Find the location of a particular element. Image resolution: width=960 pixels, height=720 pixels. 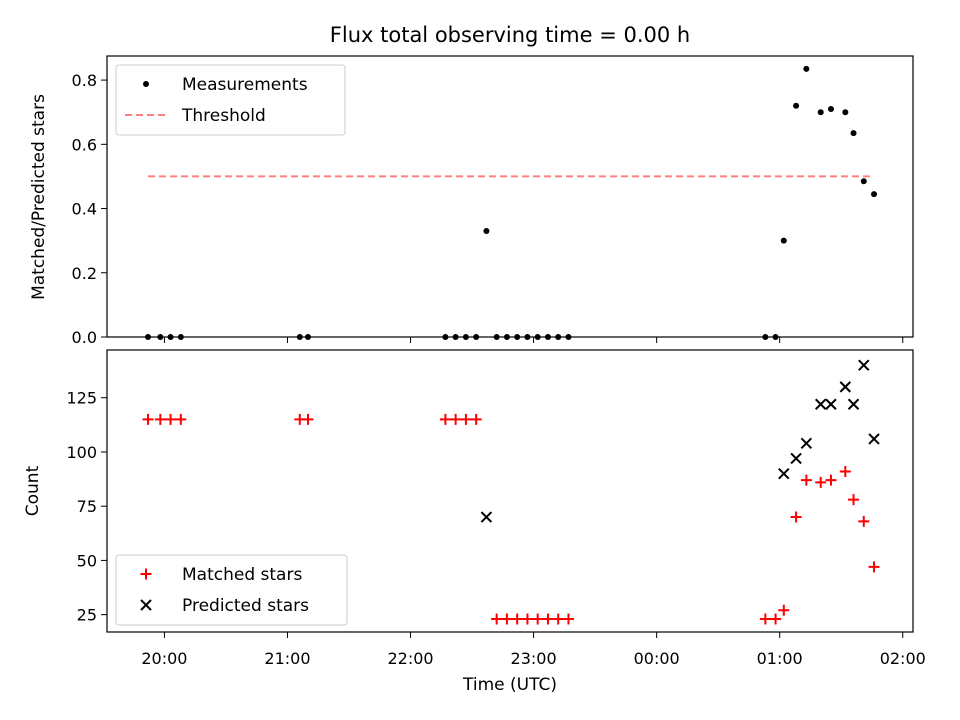

bottom-xtick-label: 02:00 is located at coordinates (903, 658).